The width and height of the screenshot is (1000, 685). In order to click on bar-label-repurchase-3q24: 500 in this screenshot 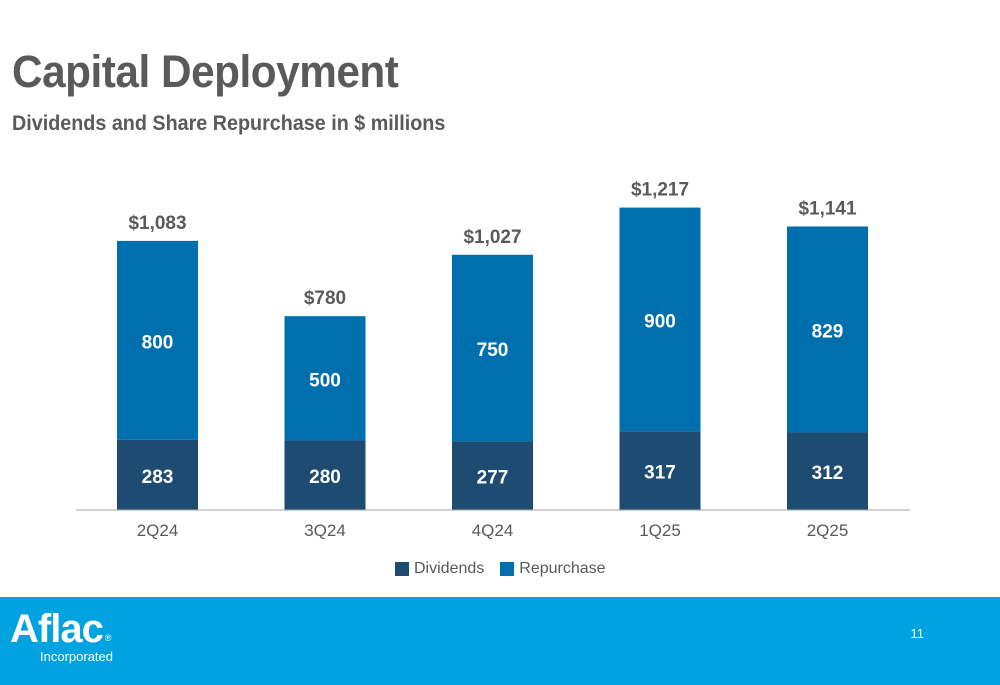, I will do `click(325, 380)`.